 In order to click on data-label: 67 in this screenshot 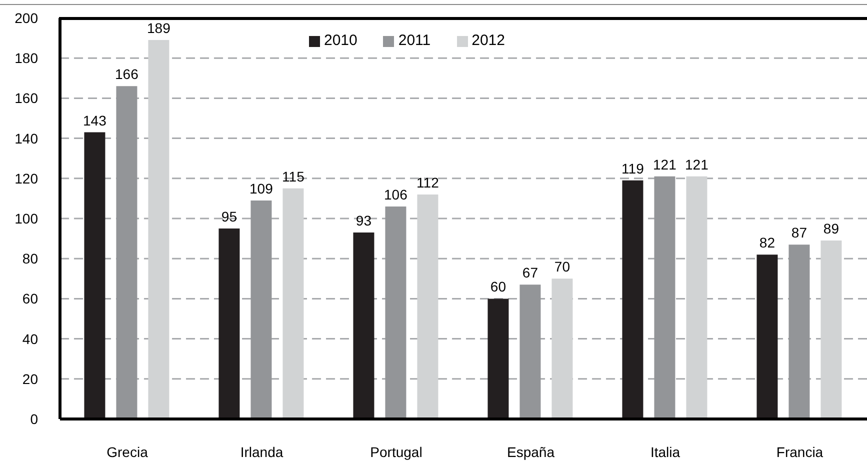, I will do `click(530, 272)`.